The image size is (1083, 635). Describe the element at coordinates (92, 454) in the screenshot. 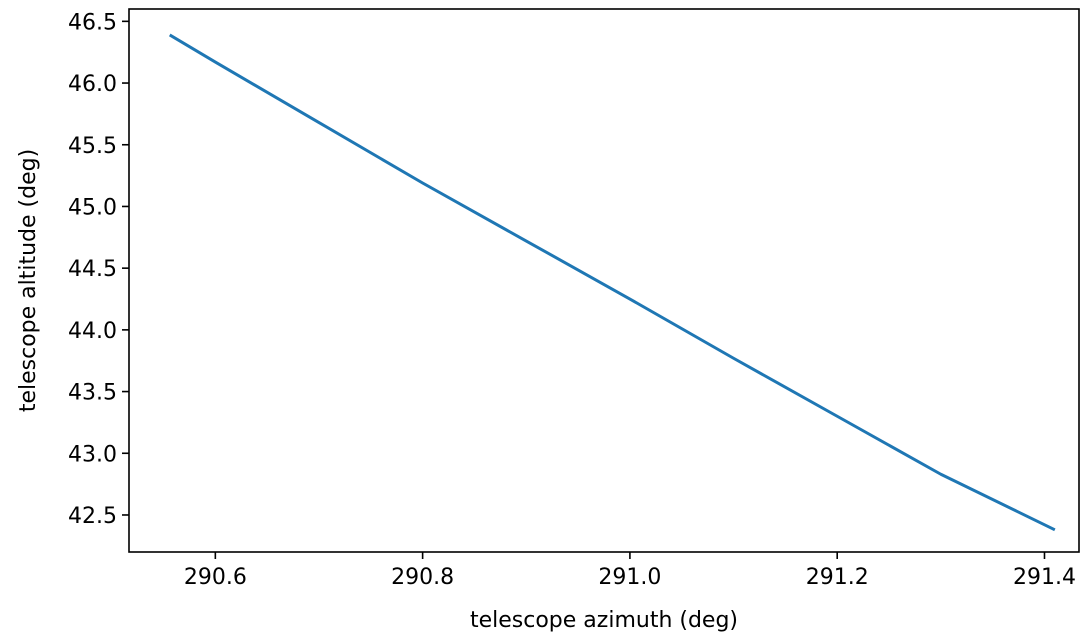

I see `y-tick-label: 43.0` at that location.